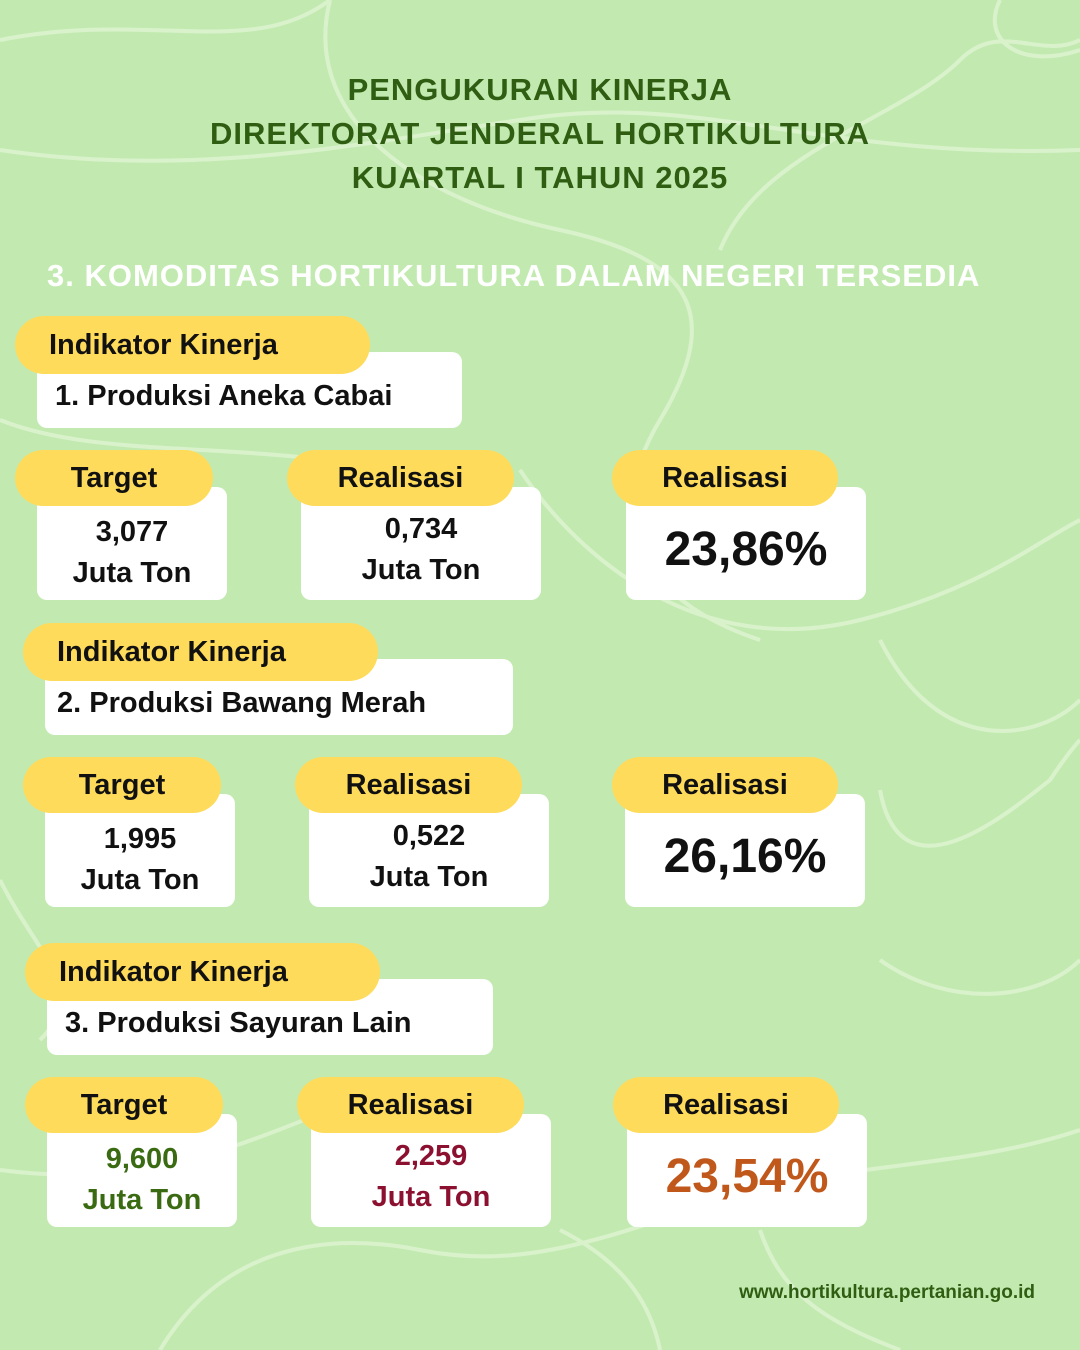 Image resolution: width=1080 pixels, height=1350 pixels. I want to click on realisasi-value: 2,259, so click(431, 1155).